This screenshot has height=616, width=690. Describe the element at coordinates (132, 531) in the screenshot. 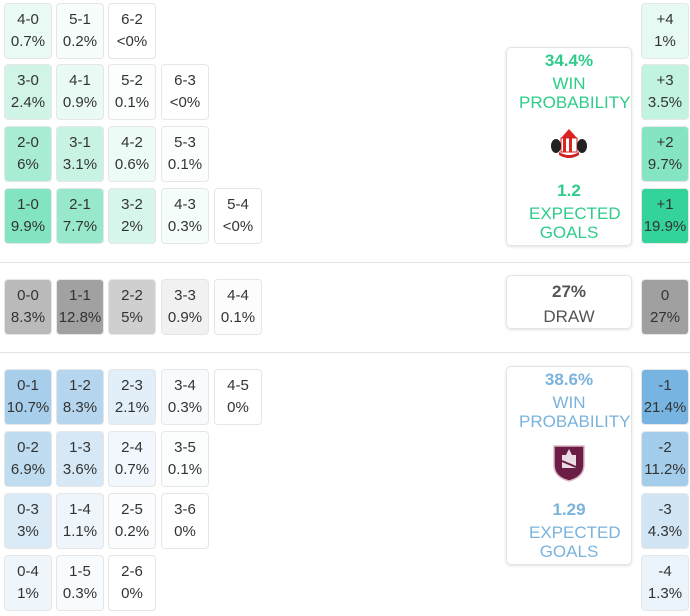

I see `probability: 0.2%` at that location.